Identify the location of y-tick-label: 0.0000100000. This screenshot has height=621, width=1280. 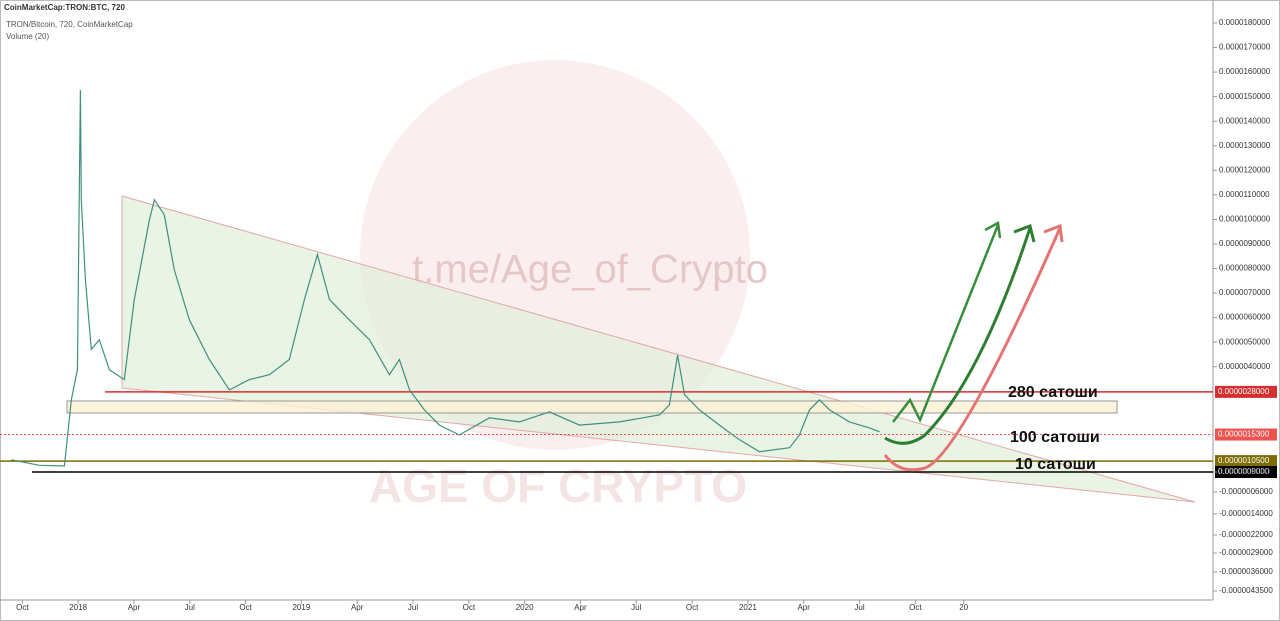
(1245, 219).